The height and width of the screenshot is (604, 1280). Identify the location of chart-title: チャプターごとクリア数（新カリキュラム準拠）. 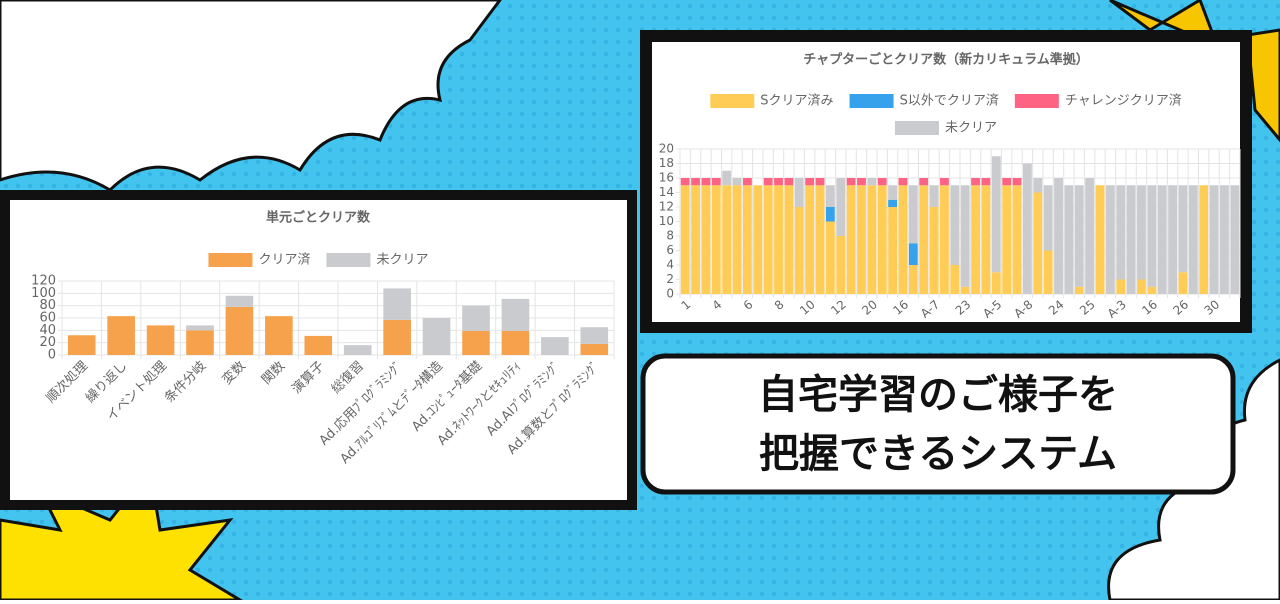
(945, 60).